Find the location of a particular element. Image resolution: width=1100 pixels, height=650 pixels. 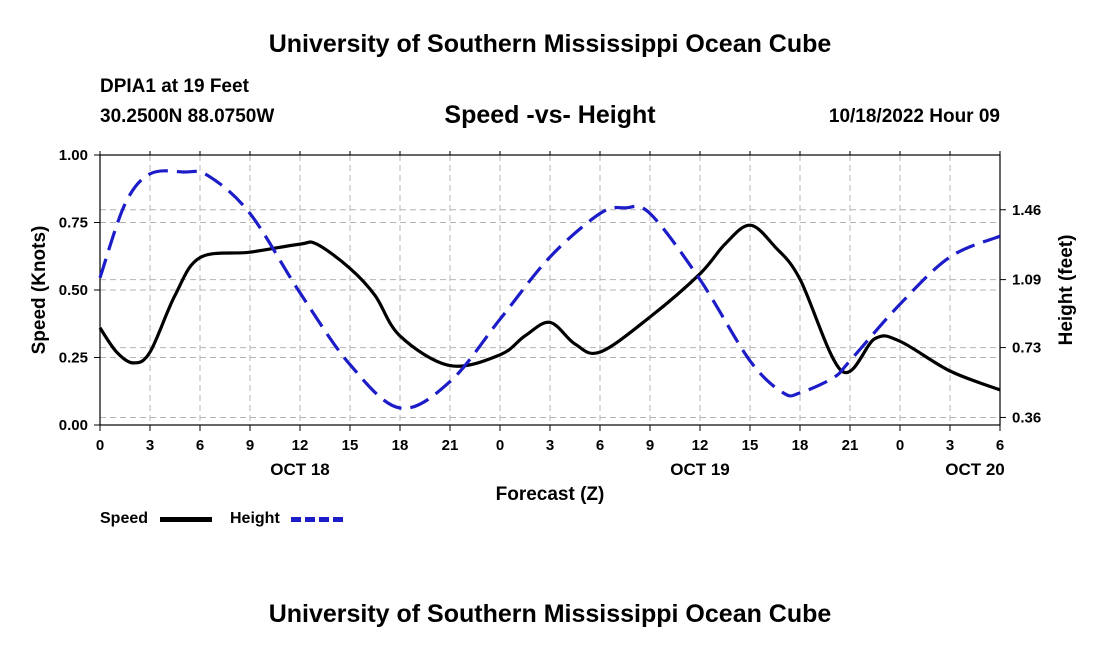

left-tick-label: 0.50 is located at coordinates (73, 290).